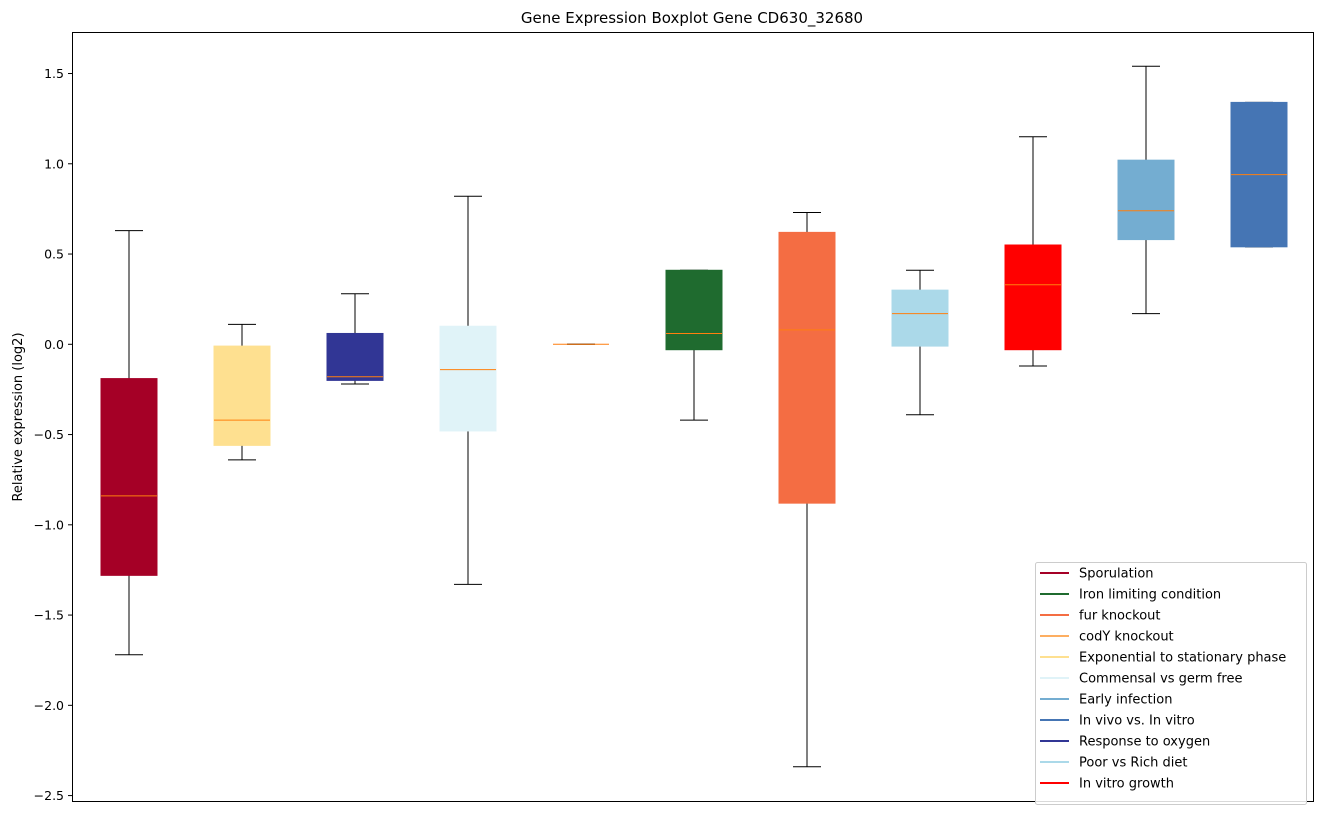 The height and width of the screenshot is (815, 1322). I want to click on legend-label: Early infection, so click(1125, 700).